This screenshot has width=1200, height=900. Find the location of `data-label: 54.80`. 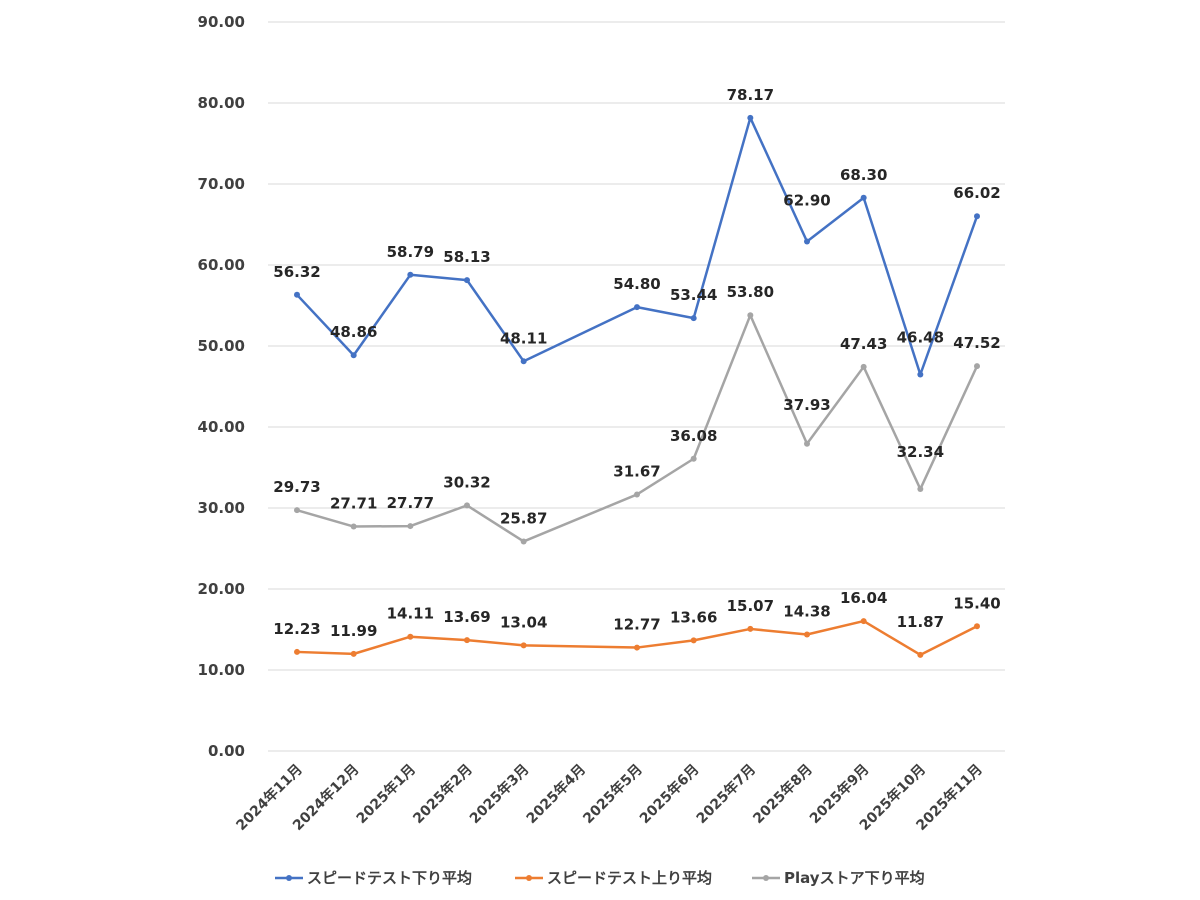

data-label: 54.80 is located at coordinates (636, 284).